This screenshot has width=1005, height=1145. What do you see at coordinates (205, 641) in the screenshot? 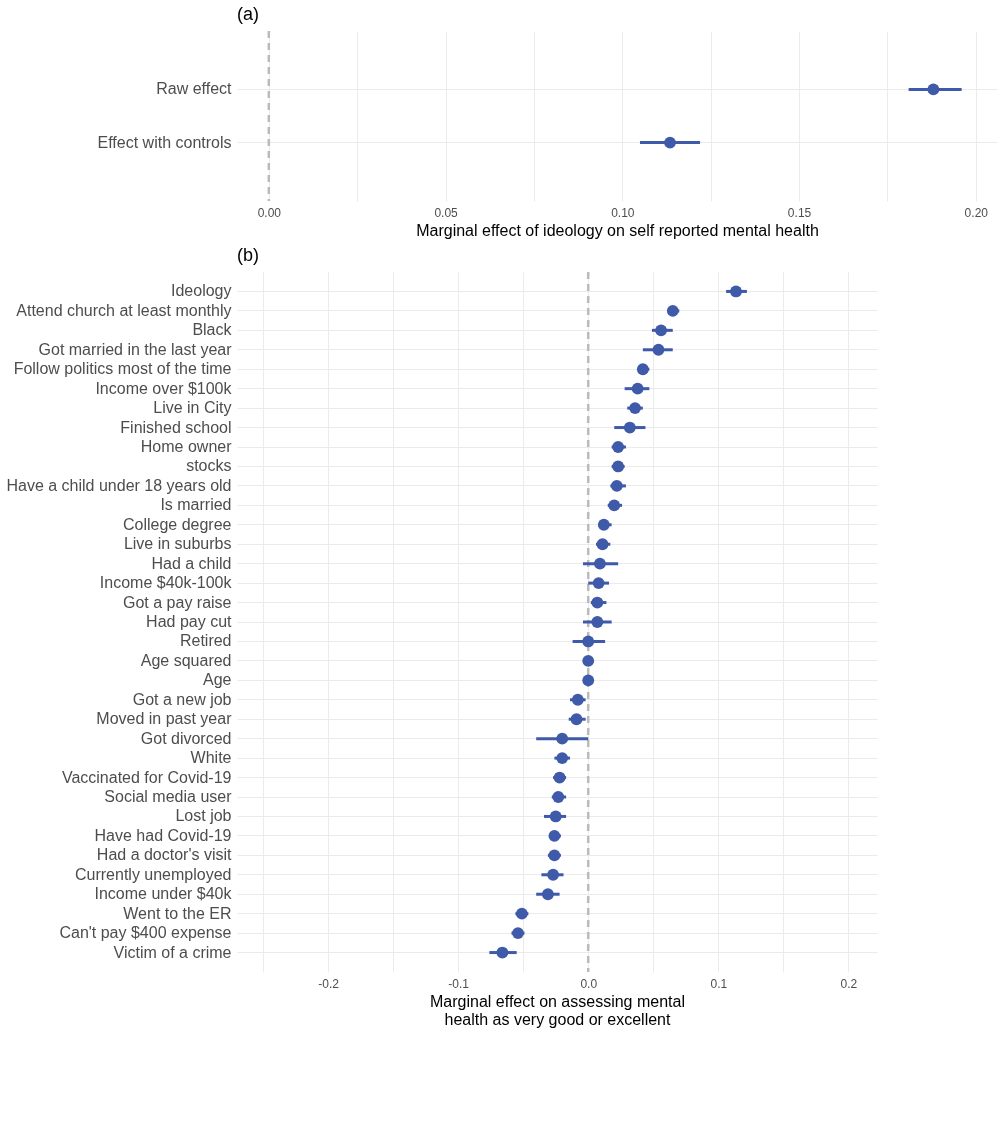
I see `y-tick-label: Retired` at bounding box center [205, 641].